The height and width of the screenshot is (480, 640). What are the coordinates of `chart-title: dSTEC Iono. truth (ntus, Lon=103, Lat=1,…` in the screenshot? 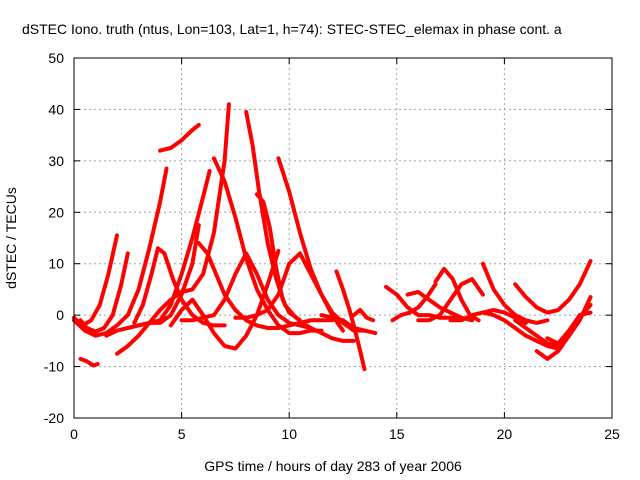 It's located at (292, 29).